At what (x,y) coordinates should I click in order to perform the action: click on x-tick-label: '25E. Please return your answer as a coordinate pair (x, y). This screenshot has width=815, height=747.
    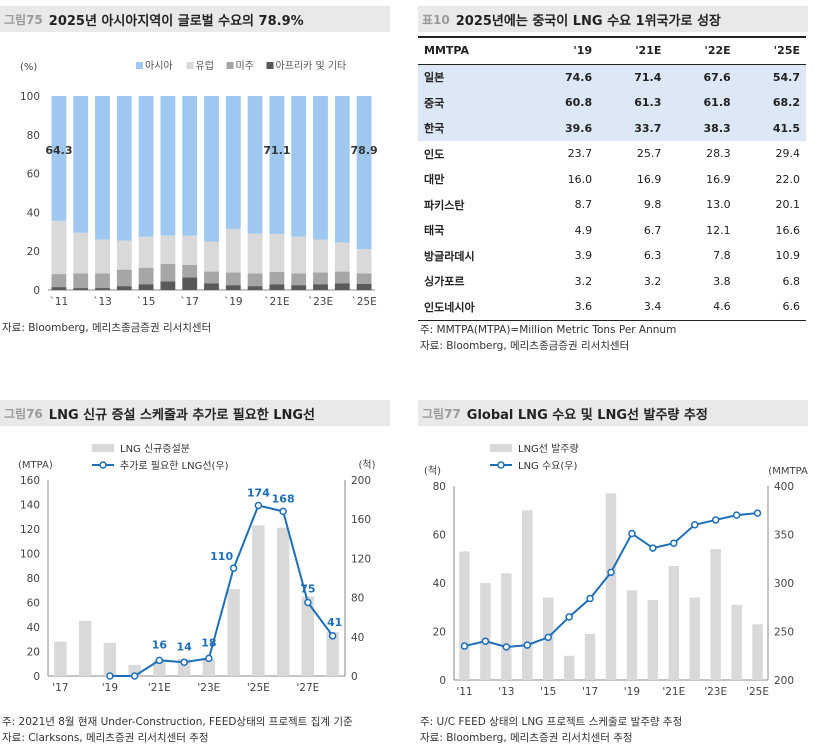
    Looking at the image, I should click on (757, 692).